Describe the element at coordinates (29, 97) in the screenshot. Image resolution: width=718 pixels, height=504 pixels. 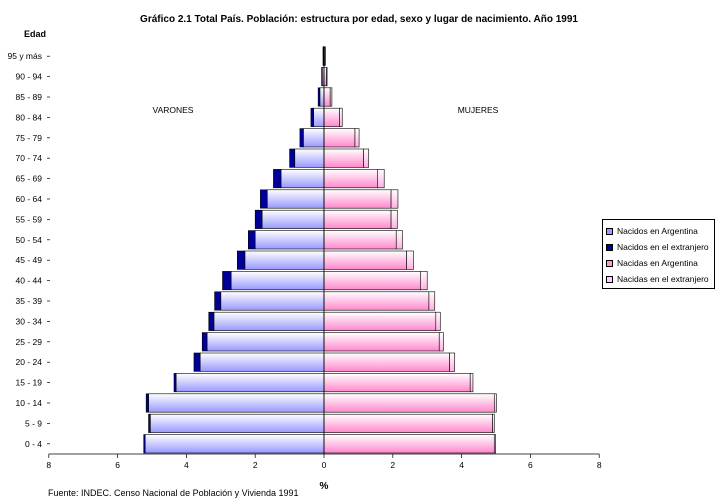
I see `y-tick-label: 85 - 89` at that location.